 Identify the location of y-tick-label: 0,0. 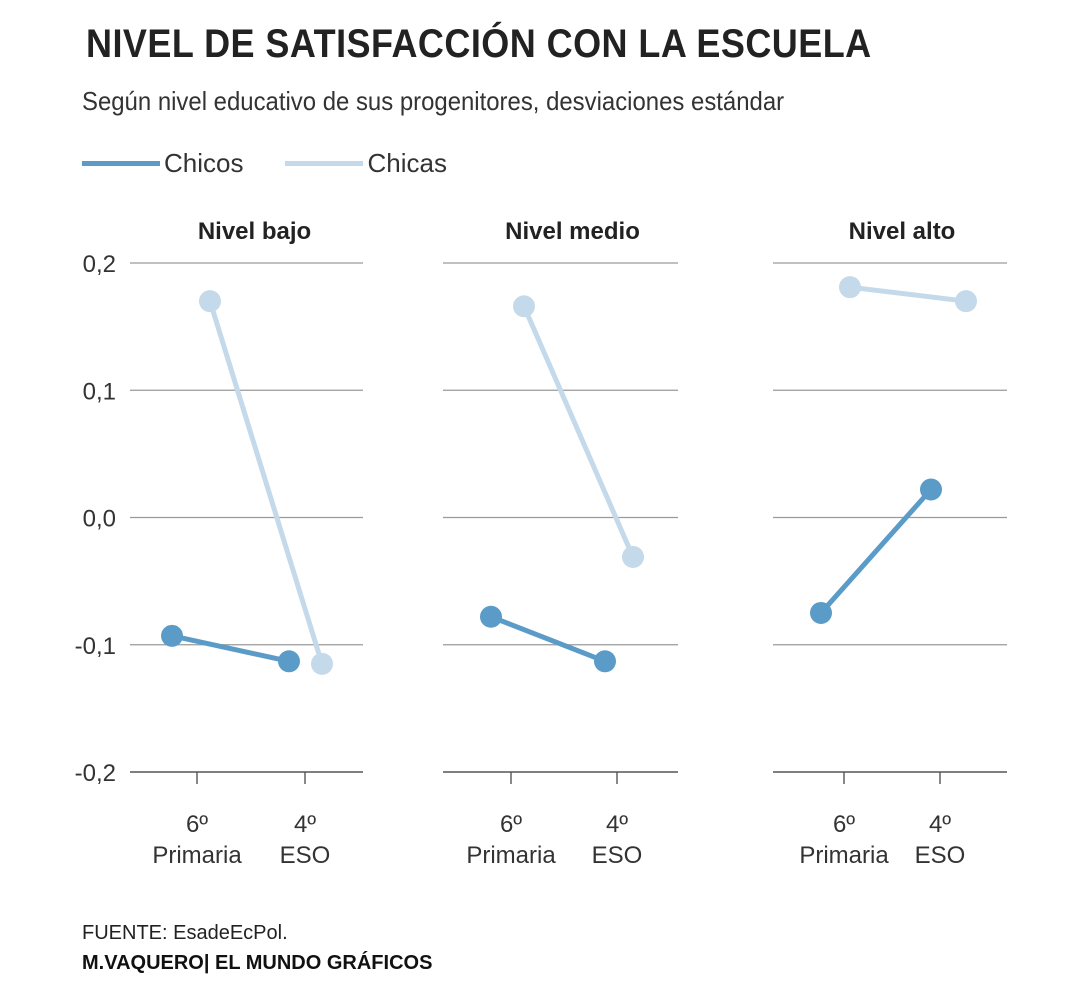
(99, 519).